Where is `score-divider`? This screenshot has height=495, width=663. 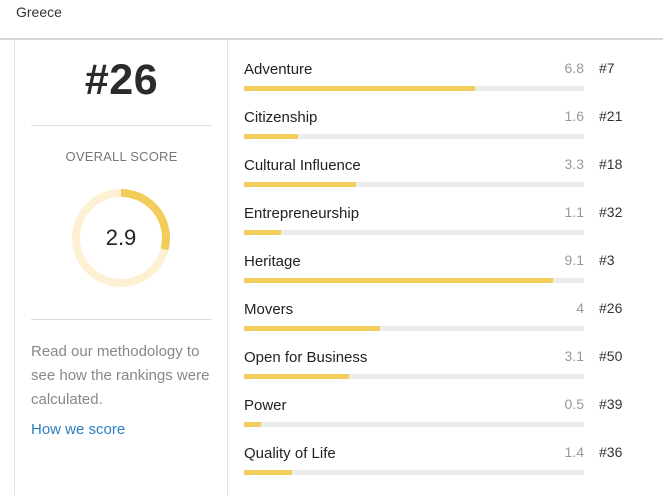
score-divider is located at coordinates (121, 319).